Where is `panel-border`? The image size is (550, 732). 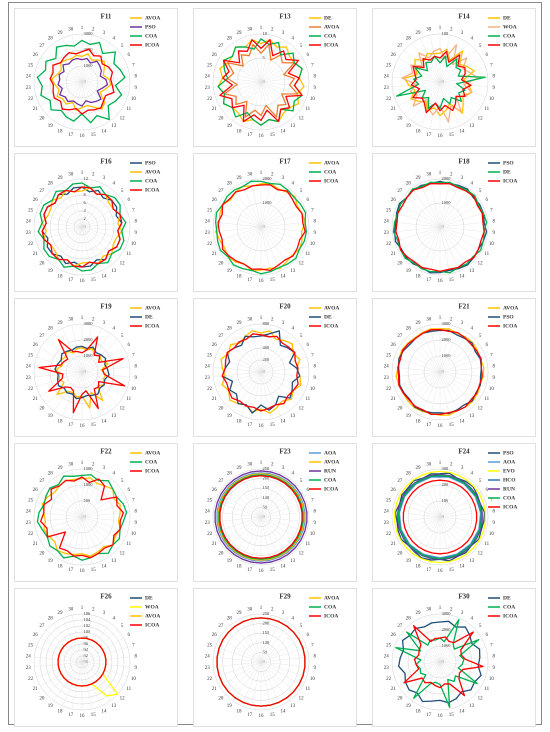
panel-border is located at coordinates (96, 77).